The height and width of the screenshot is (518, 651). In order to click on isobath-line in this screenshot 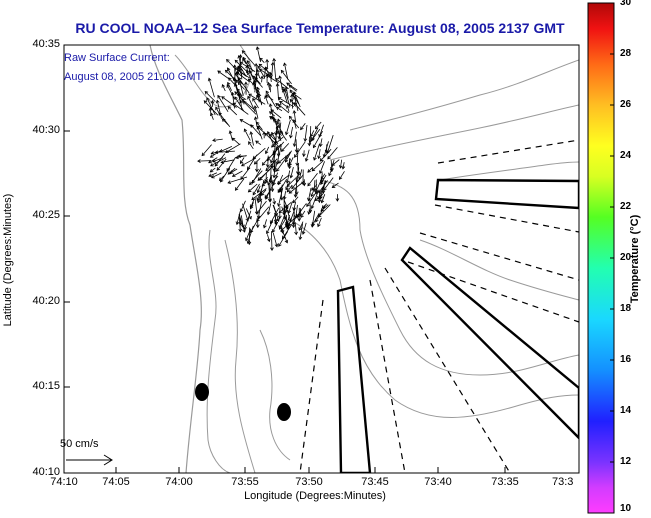, I will do `click(499, 270)`.